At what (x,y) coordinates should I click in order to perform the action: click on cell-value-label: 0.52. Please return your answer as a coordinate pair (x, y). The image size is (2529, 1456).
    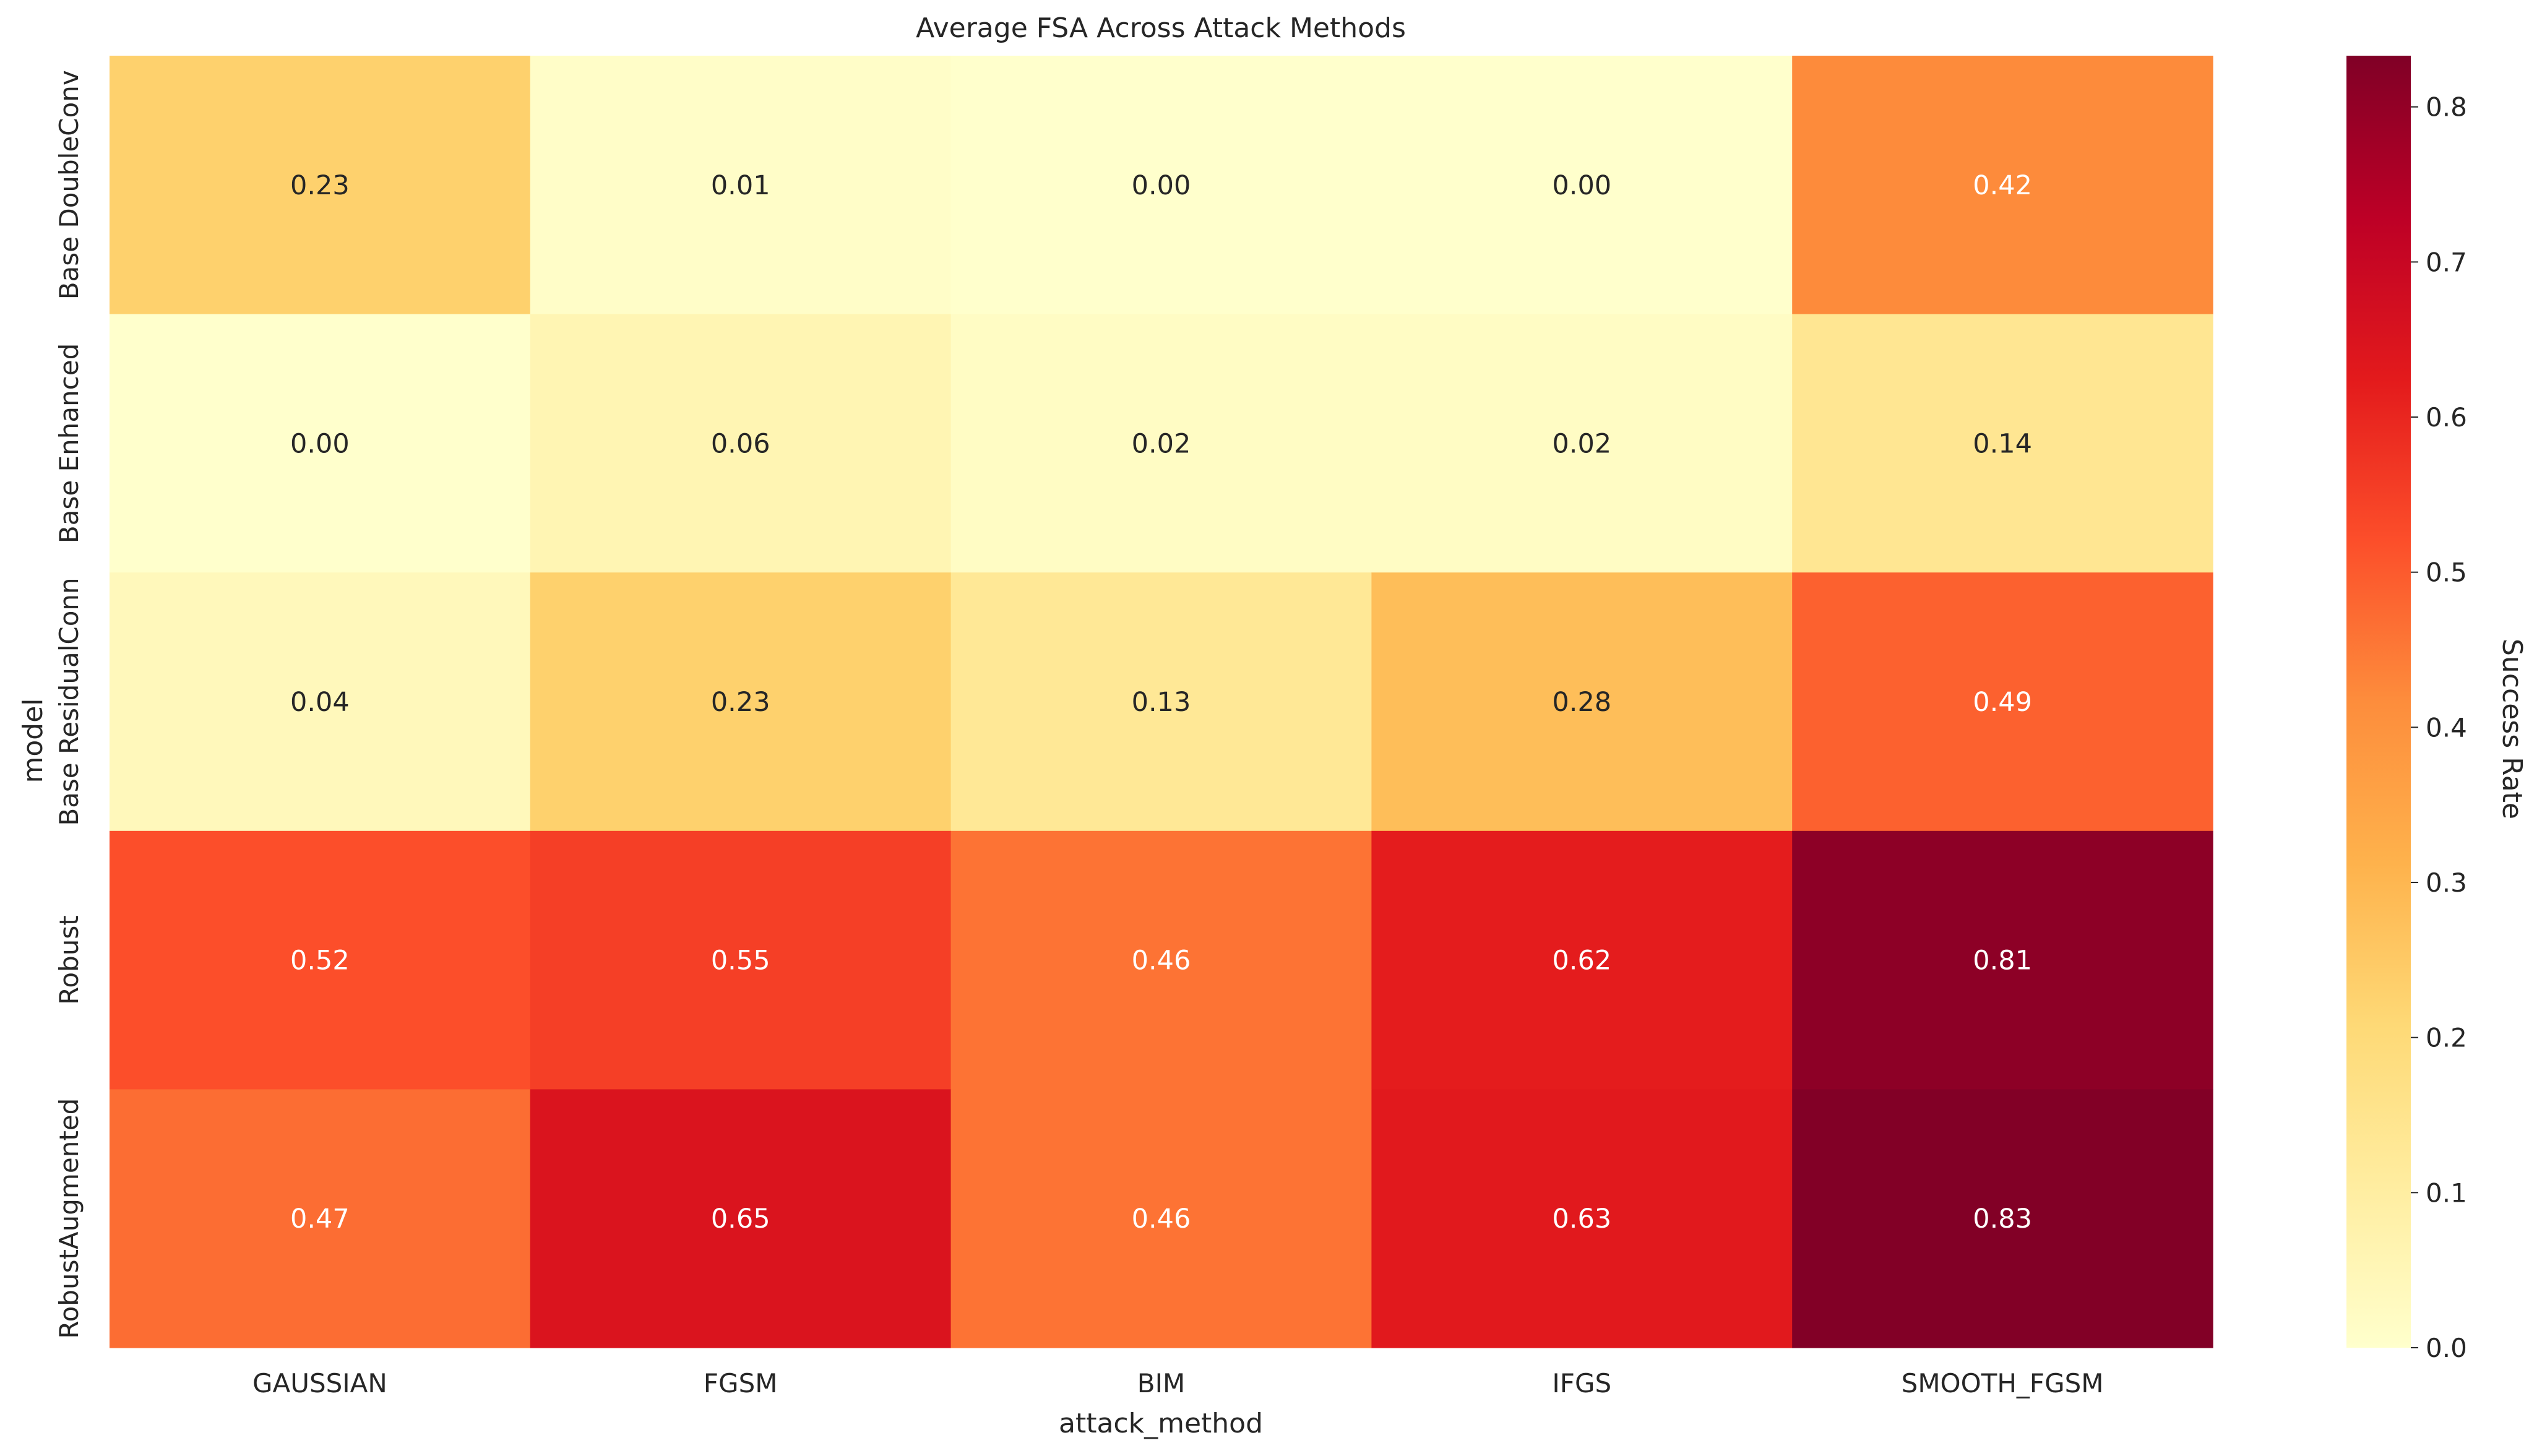
    Looking at the image, I should click on (320, 961).